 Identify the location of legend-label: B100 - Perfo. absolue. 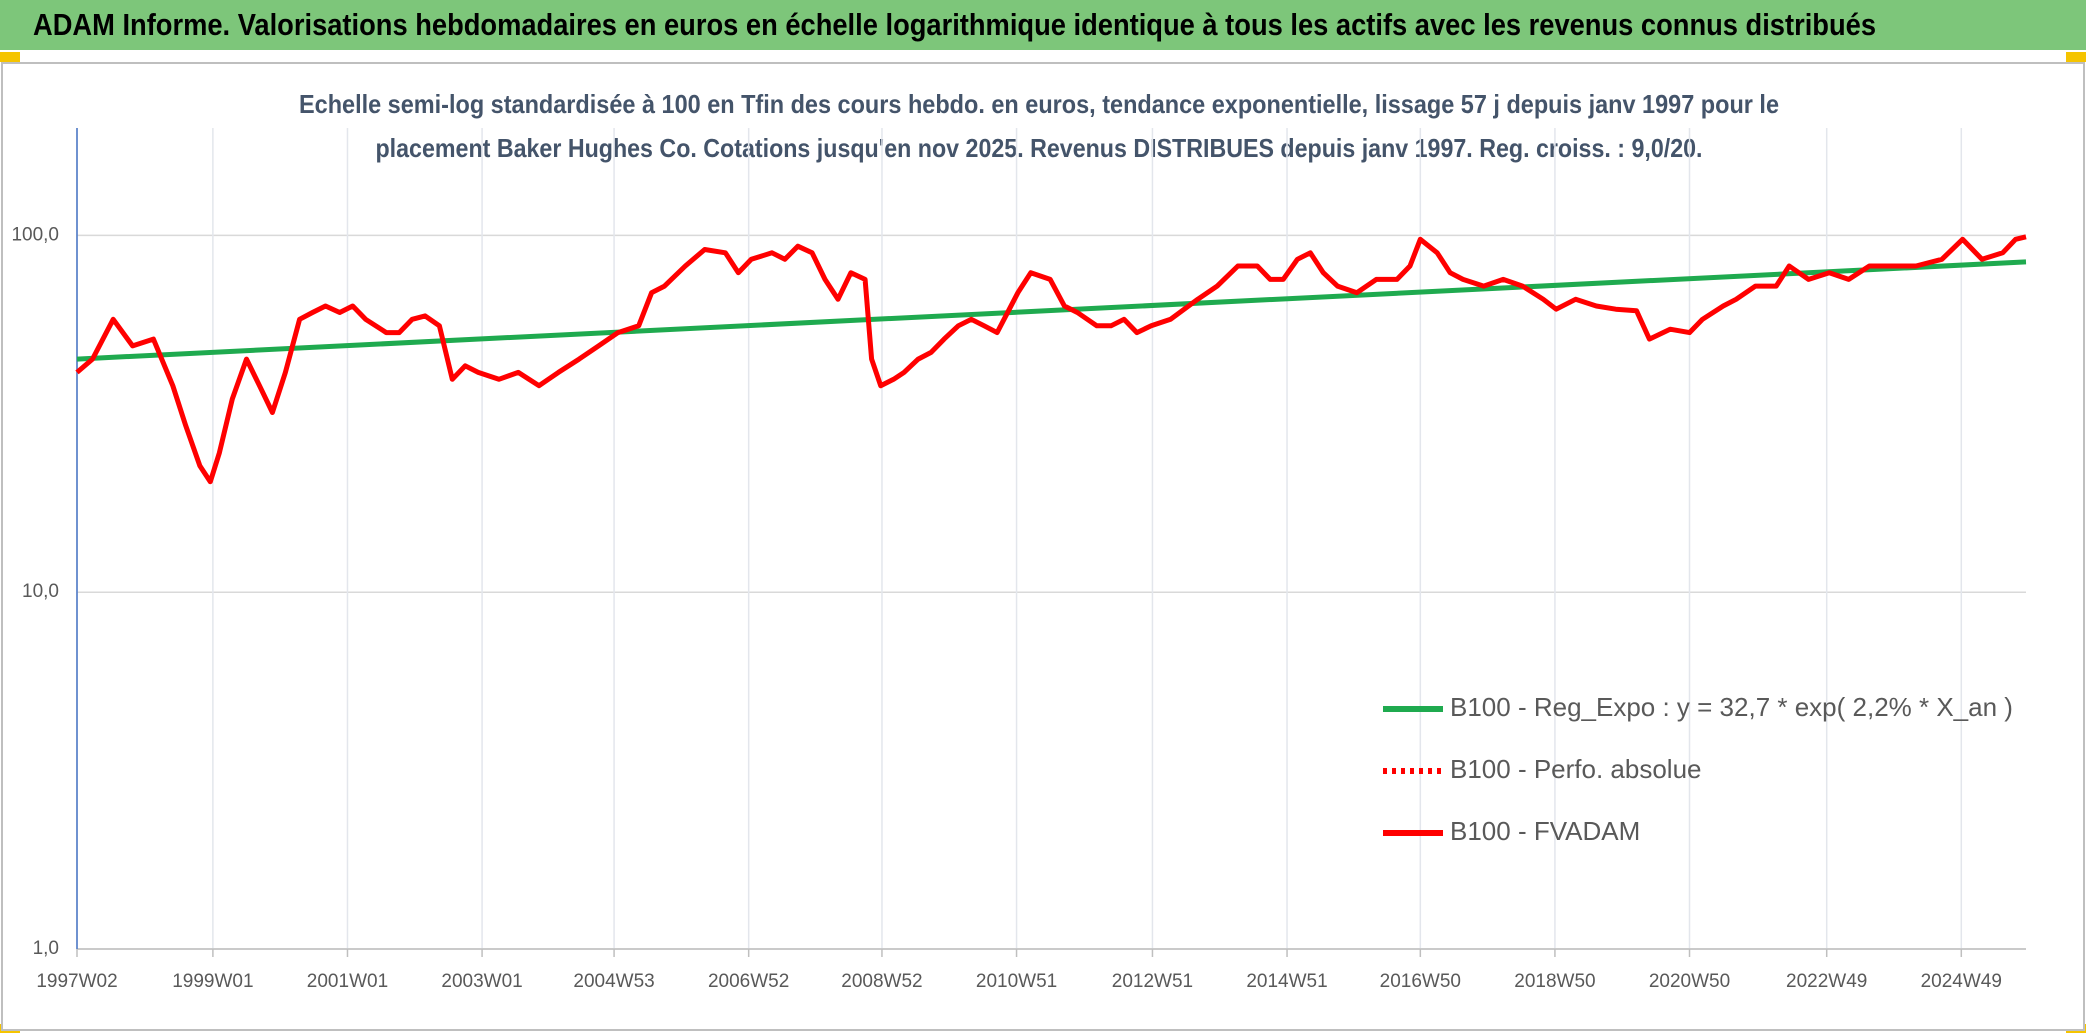
(1576, 769).